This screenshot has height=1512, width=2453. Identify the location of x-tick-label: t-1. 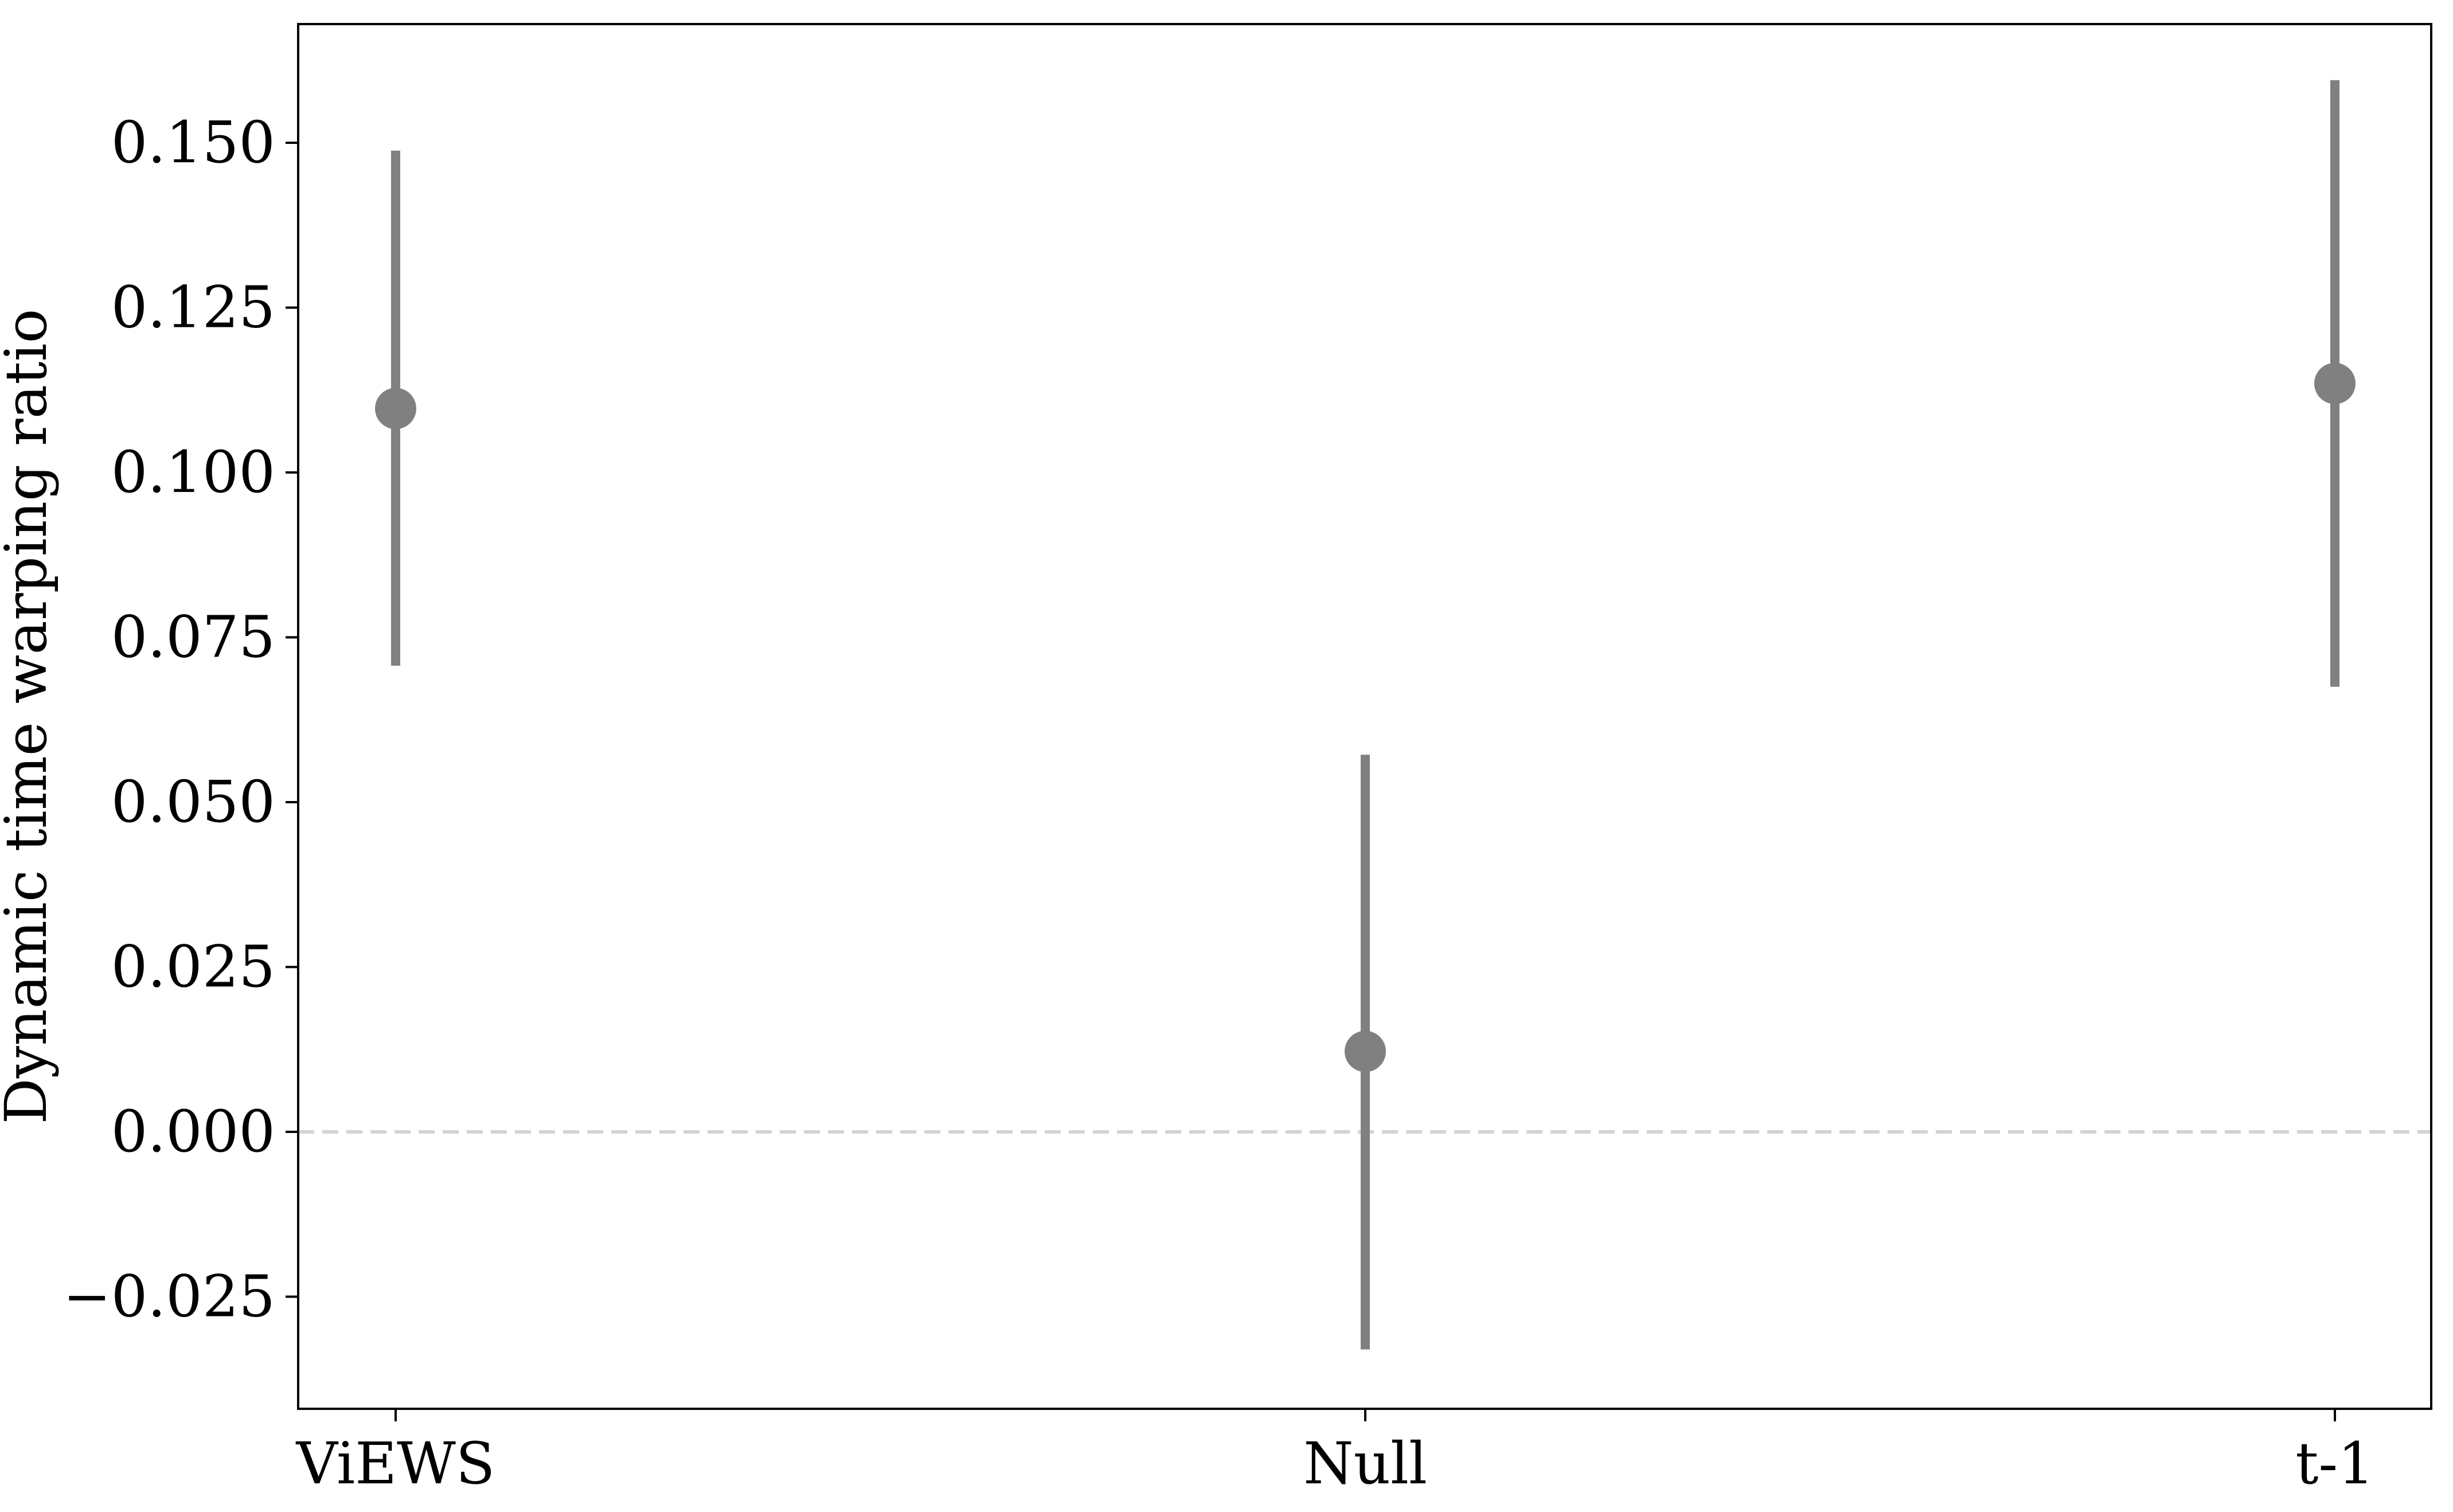
(2334, 1463).